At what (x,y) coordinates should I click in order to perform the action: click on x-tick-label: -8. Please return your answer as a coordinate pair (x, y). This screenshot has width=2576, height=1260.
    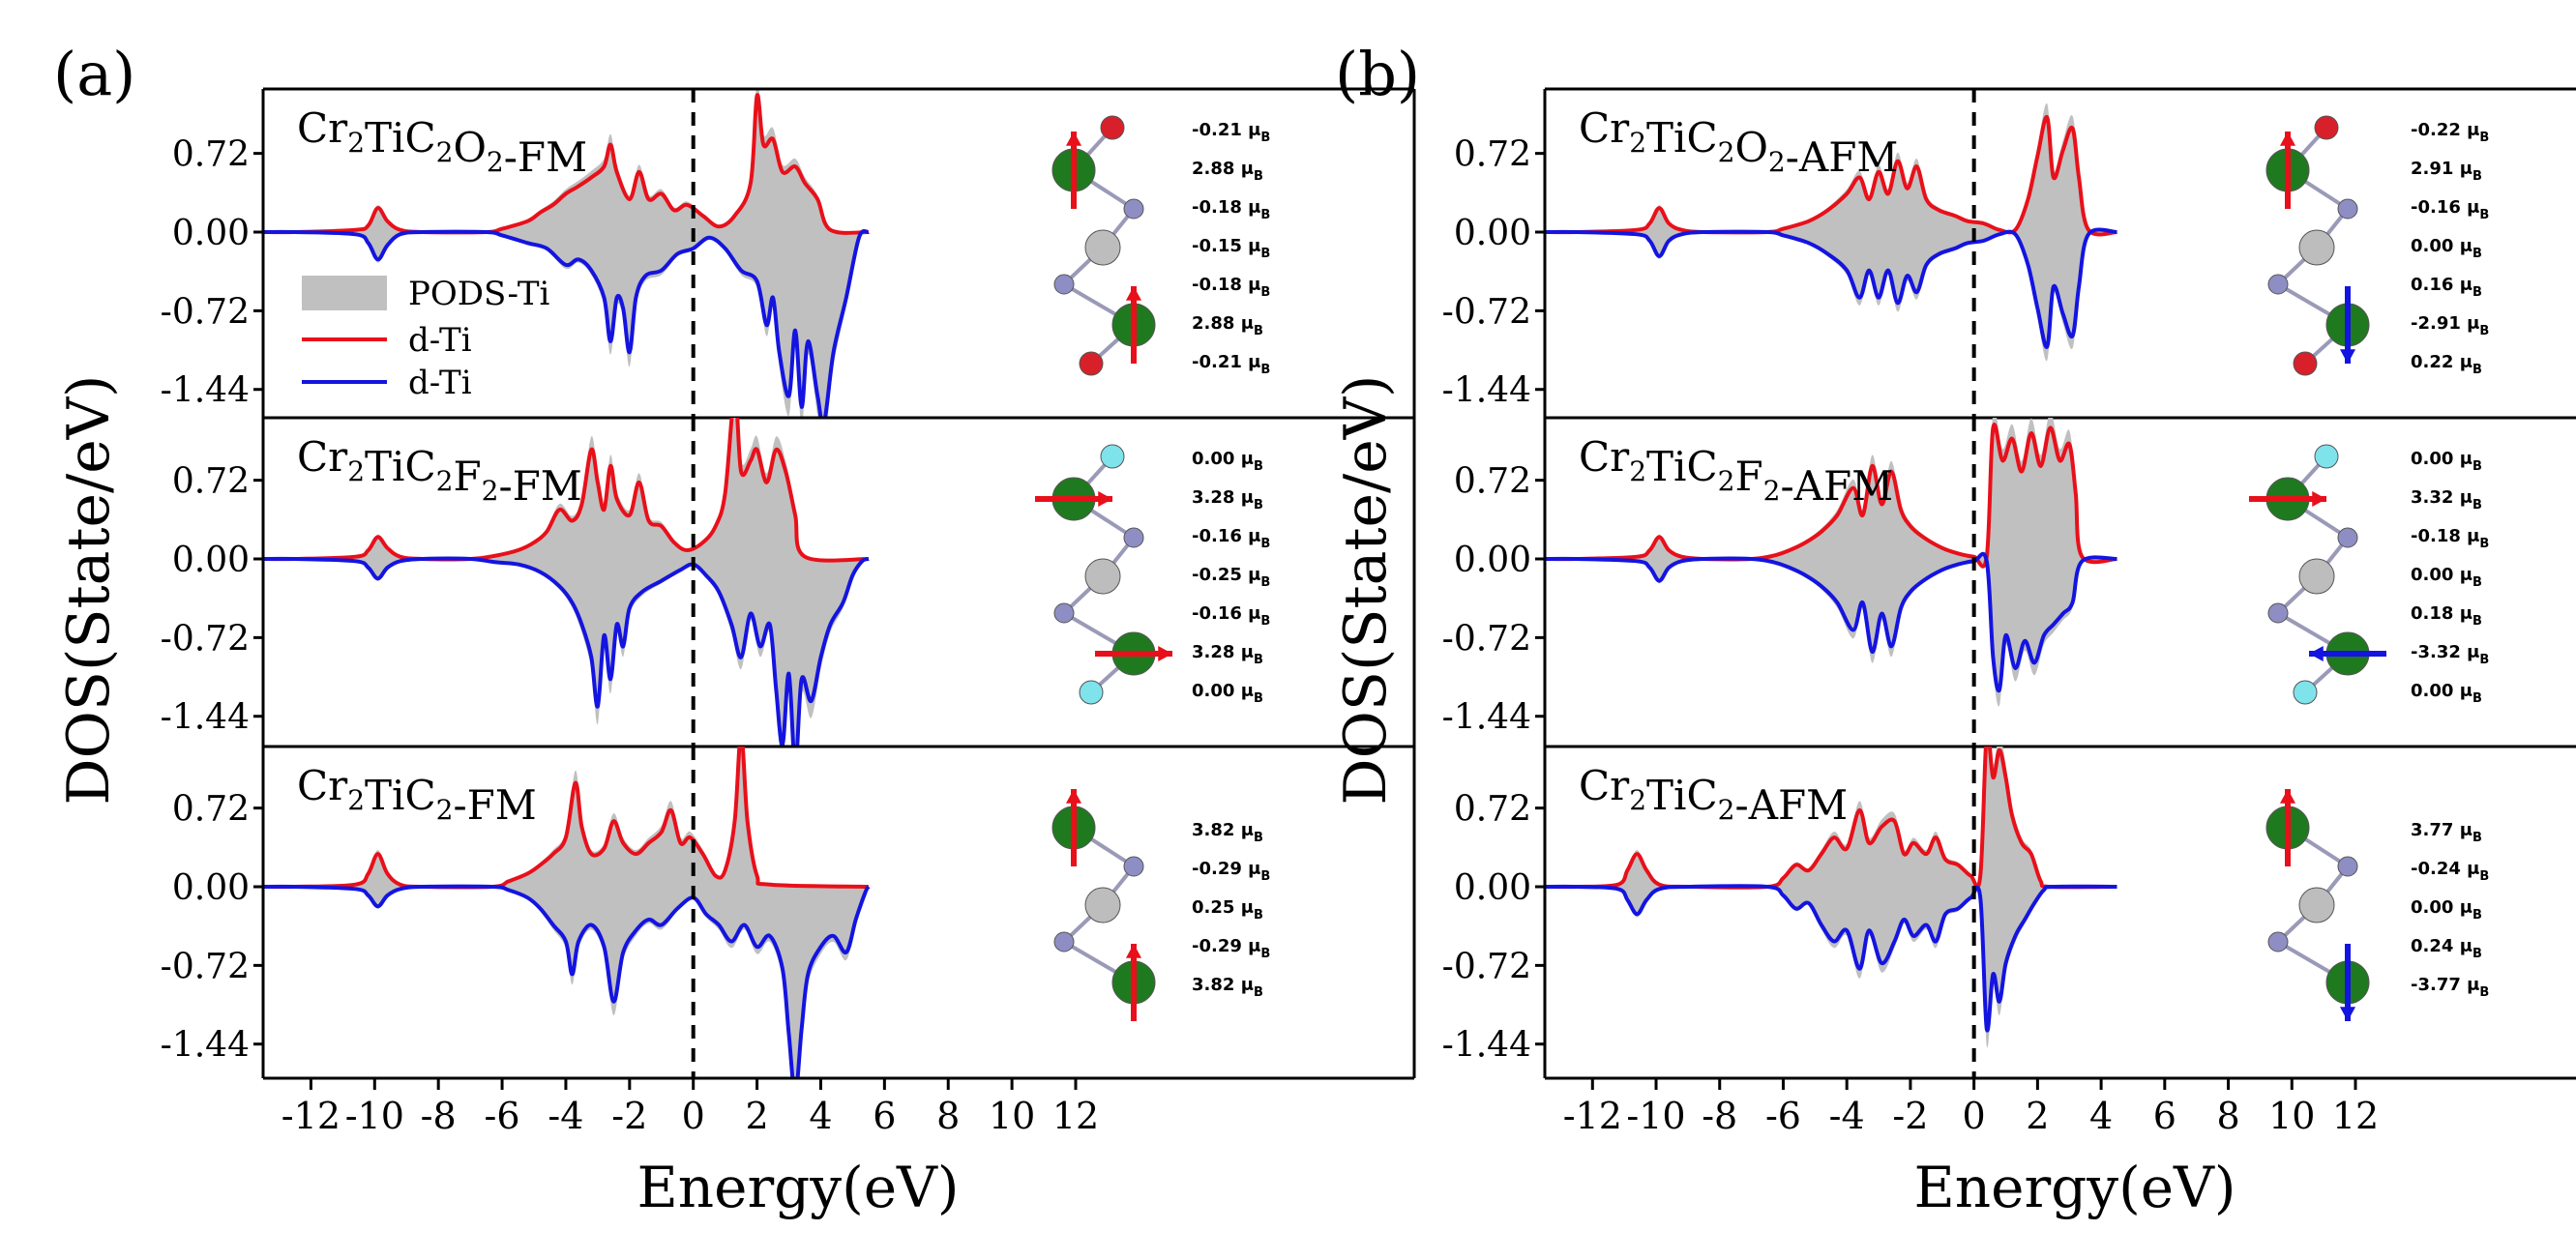
    Looking at the image, I should click on (439, 1116).